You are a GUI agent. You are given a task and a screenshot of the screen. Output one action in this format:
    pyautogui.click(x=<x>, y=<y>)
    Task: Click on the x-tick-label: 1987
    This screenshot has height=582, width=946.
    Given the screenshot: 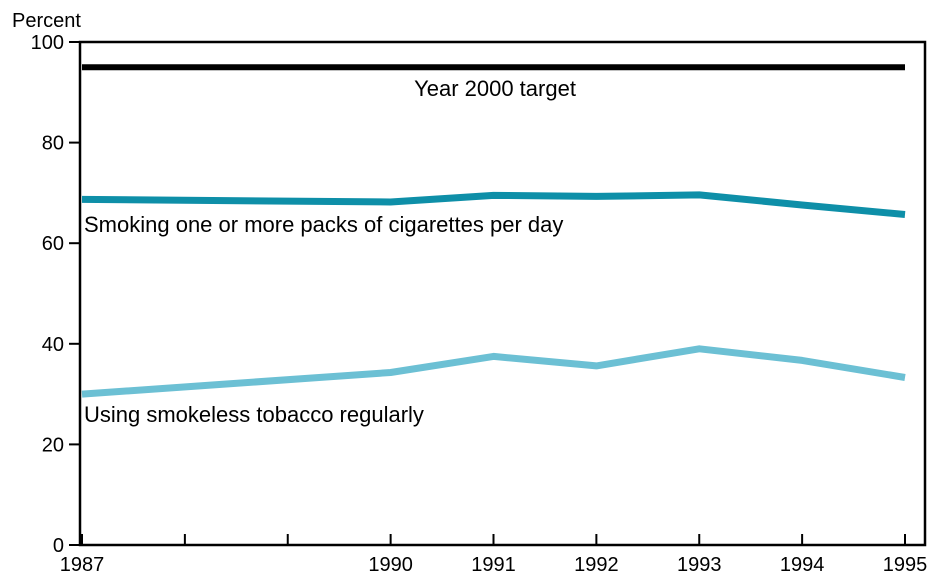 What is the action you would take?
    pyautogui.click(x=82, y=565)
    